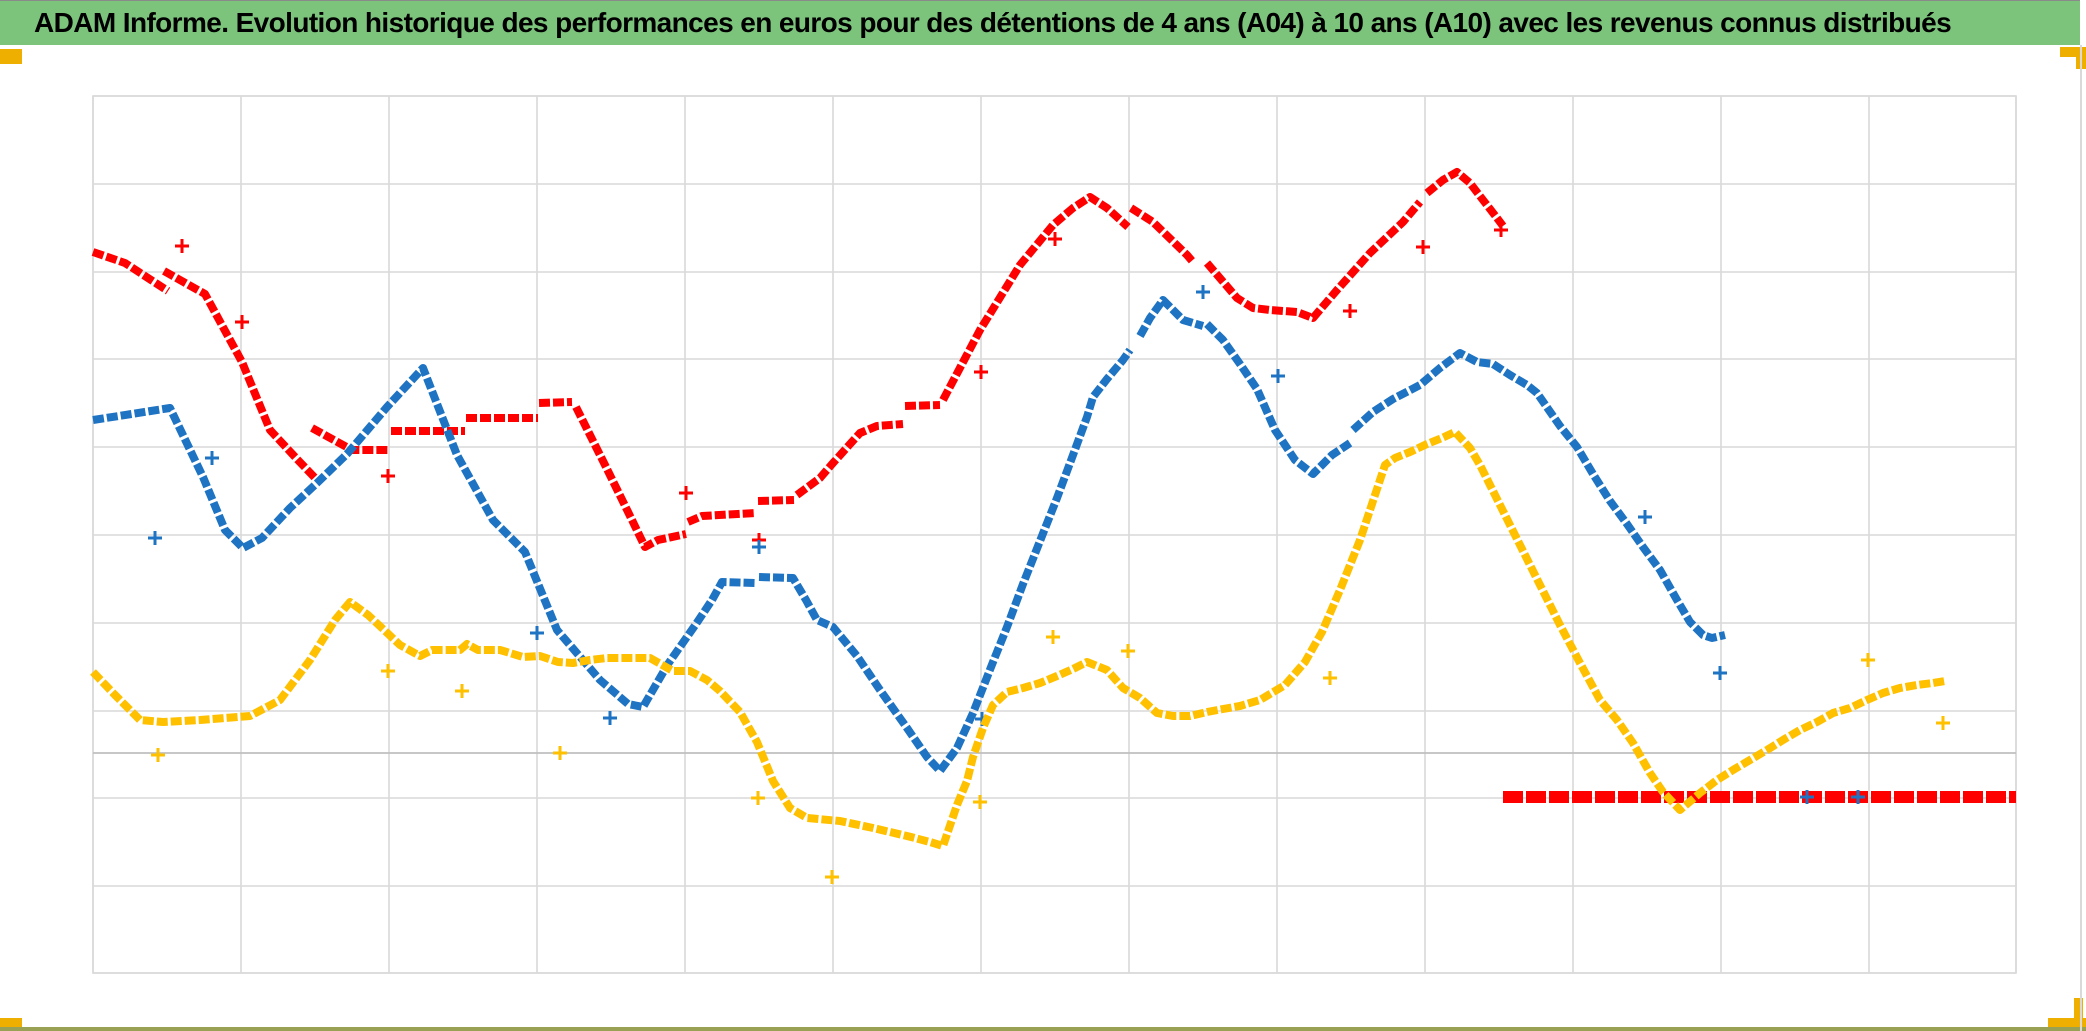 Image resolution: width=2086 pixels, height=1031 pixels. Describe the element at coordinates (2081, 538) in the screenshot. I see `right-edge-border` at that location.